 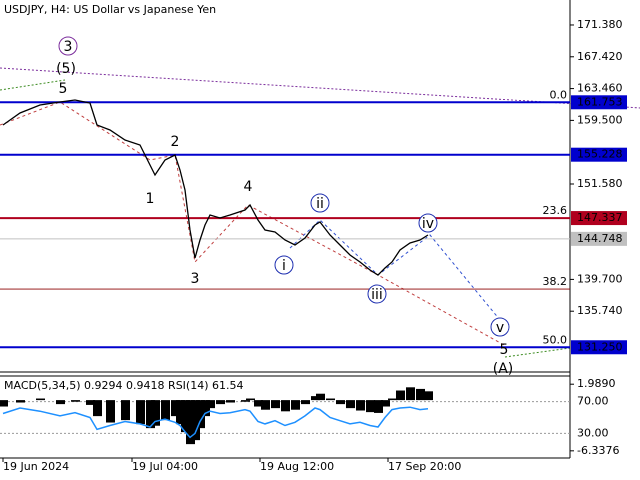 I want to click on level-label: 144.748, so click(x=600, y=238).